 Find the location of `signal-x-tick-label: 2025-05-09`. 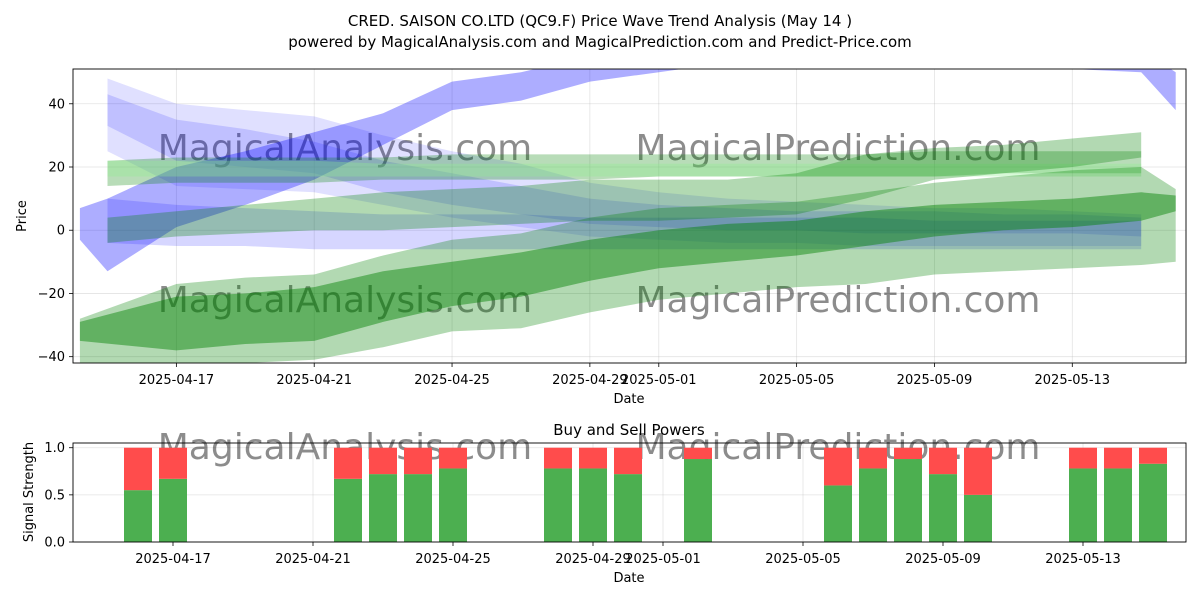

signal-x-tick-label: 2025-05-09 is located at coordinates (943, 559).